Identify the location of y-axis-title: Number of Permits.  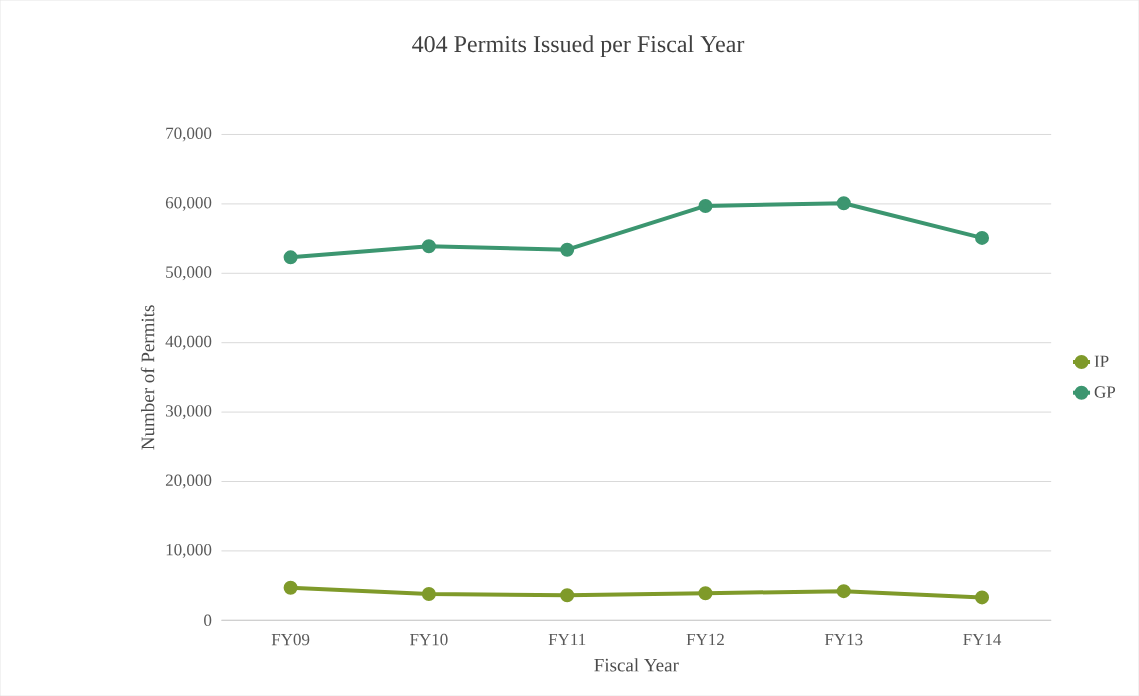
(147, 377).